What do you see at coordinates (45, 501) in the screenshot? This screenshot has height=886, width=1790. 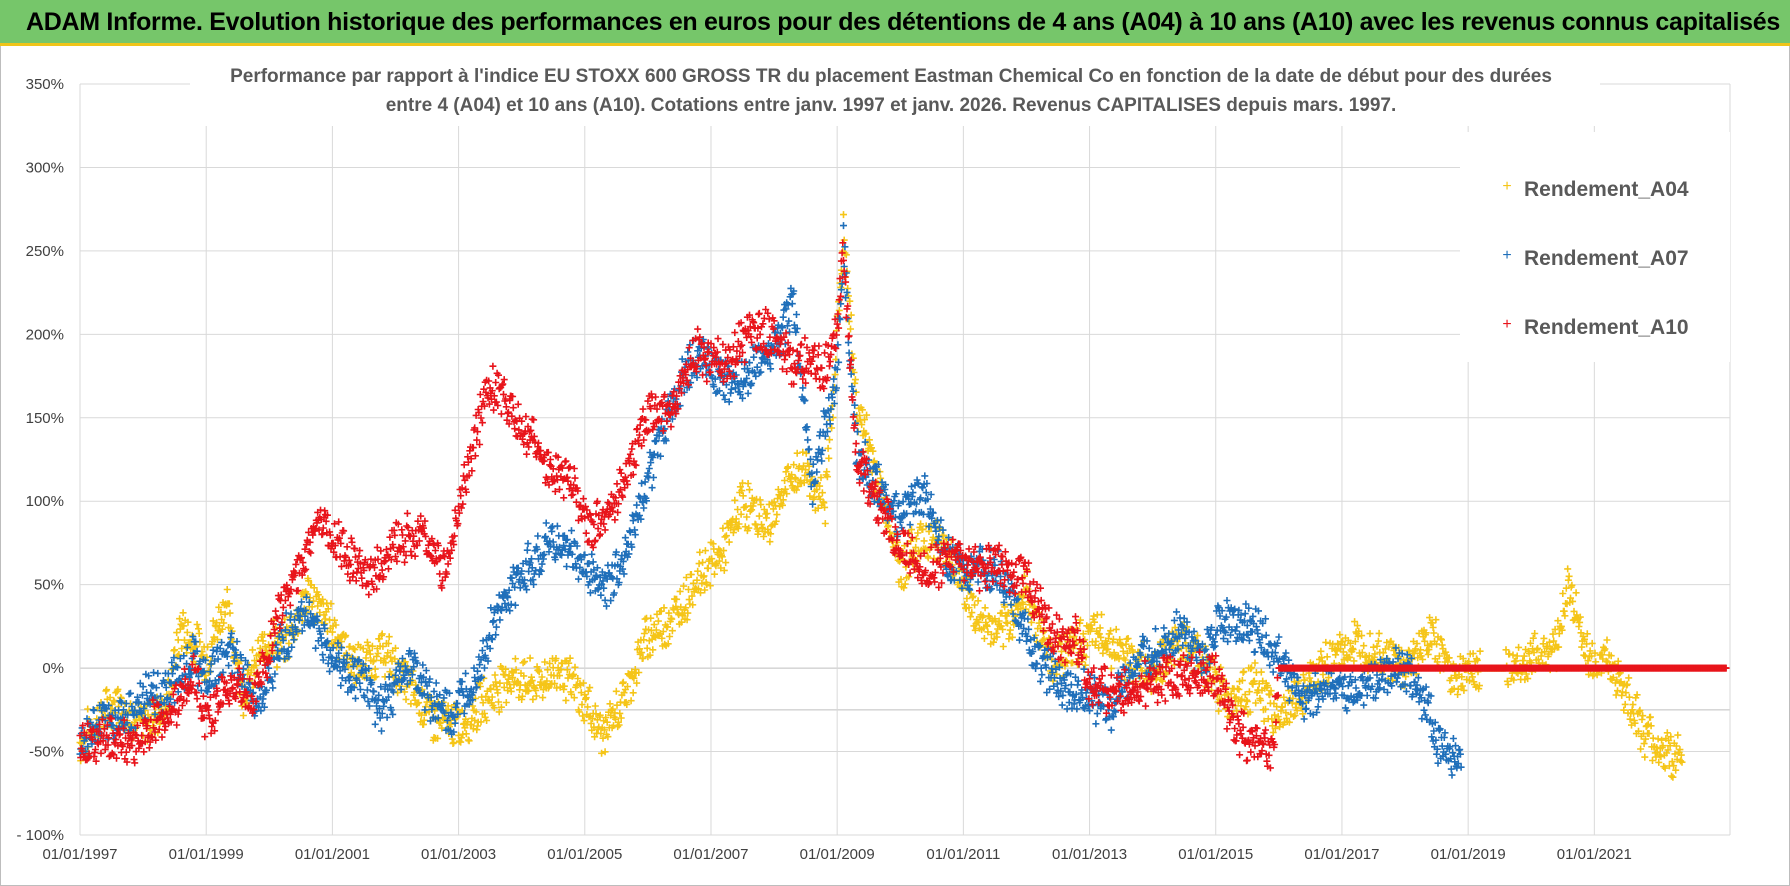 I see `y-tick-label: 100%` at bounding box center [45, 501].